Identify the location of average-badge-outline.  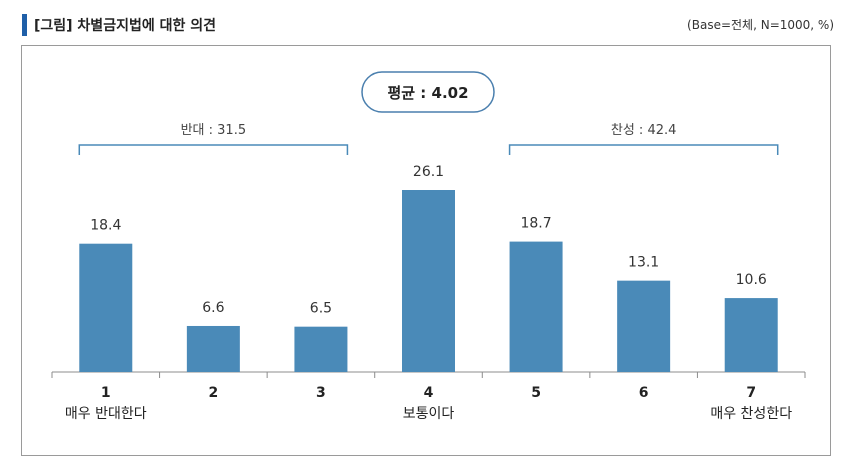
(428, 92).